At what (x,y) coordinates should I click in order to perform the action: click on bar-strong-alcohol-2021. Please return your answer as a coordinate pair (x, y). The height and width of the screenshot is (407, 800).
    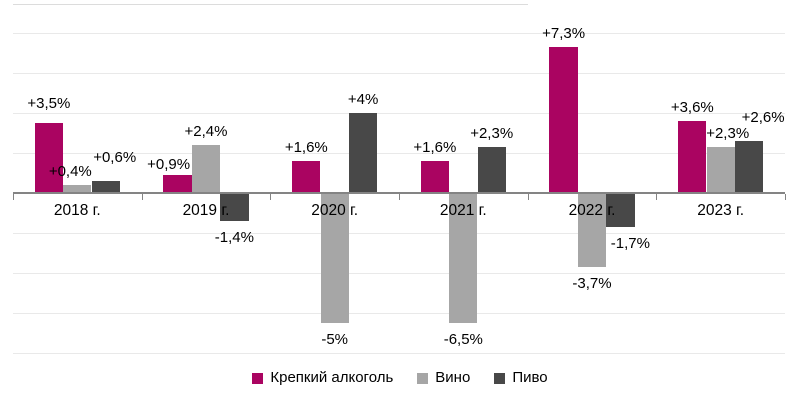
    Looking at the image, I should click on (435, 177).